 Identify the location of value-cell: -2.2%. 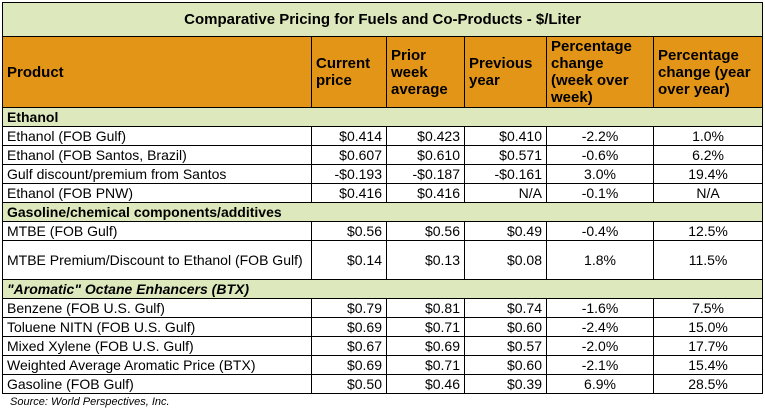
(600, 136).